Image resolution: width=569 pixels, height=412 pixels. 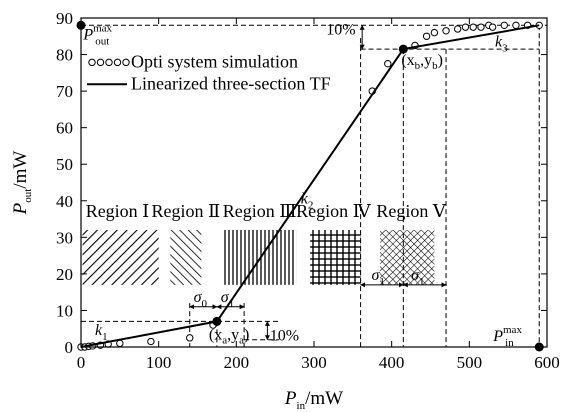 What do you see at coordinates (97, 34) in the screenshot?
I see `label-pout-max: Pmax out` at bounding box center [97, 34].